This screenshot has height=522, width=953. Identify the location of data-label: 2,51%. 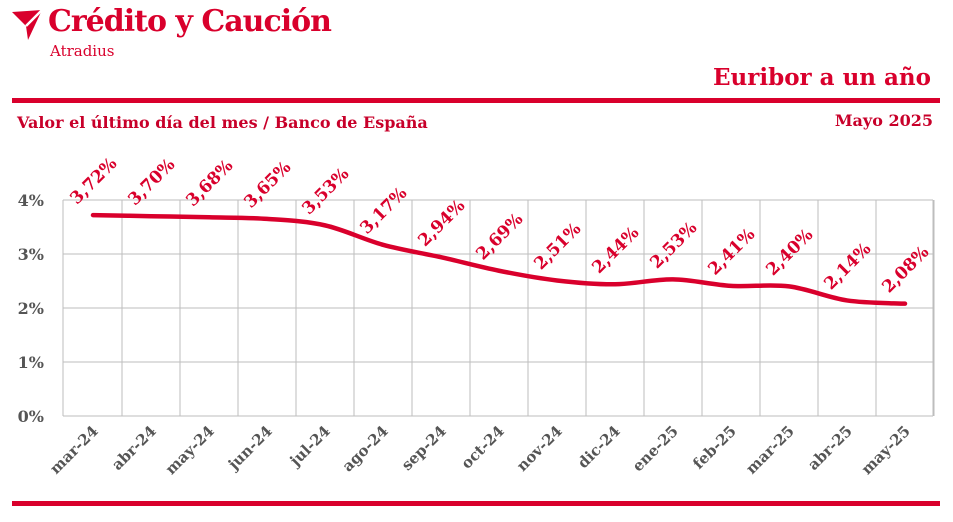
(557, 246).